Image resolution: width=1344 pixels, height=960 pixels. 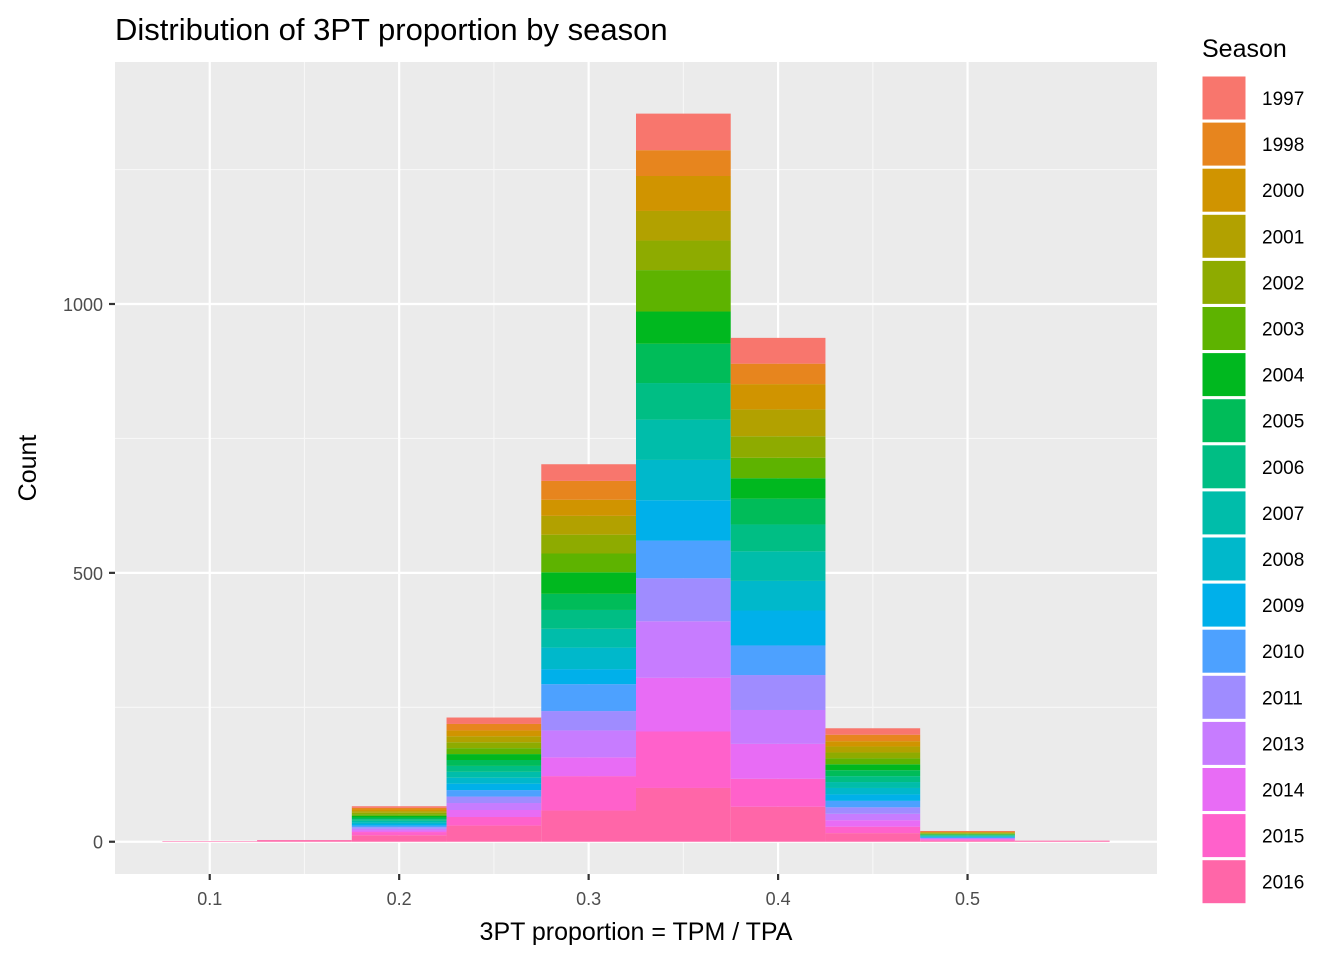 I want to click on y-axis-title: Count, so click(x=28, y=468).